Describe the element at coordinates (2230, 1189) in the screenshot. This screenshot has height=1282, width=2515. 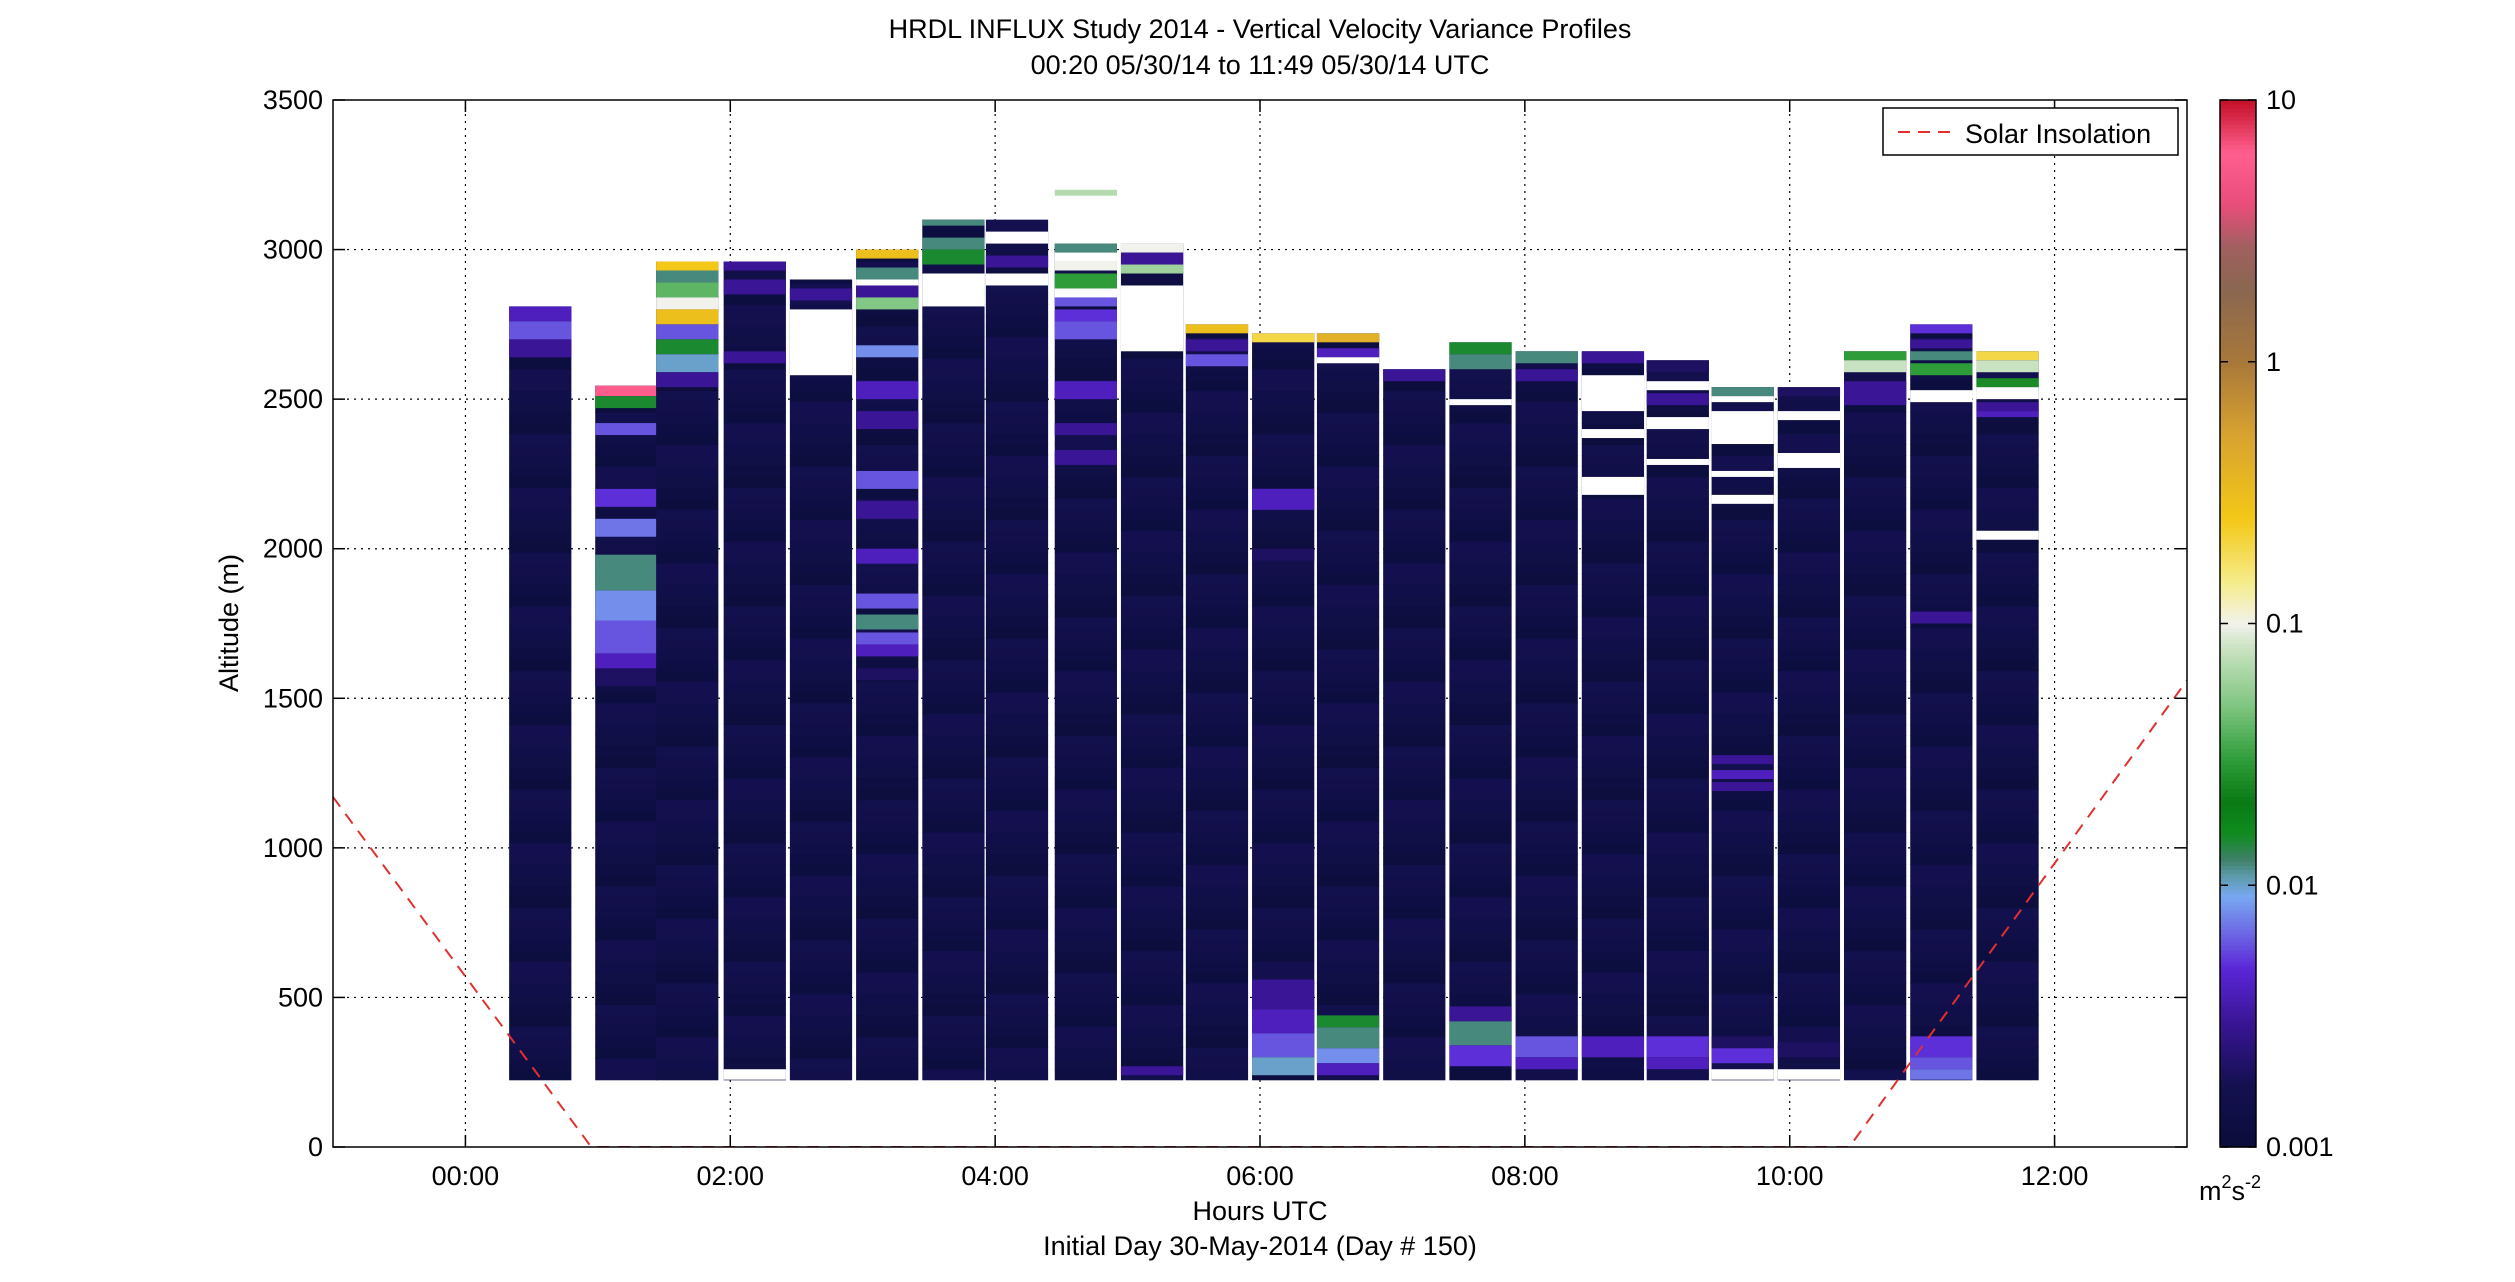
I see `colorbar-unit: m2s-2` at that location.